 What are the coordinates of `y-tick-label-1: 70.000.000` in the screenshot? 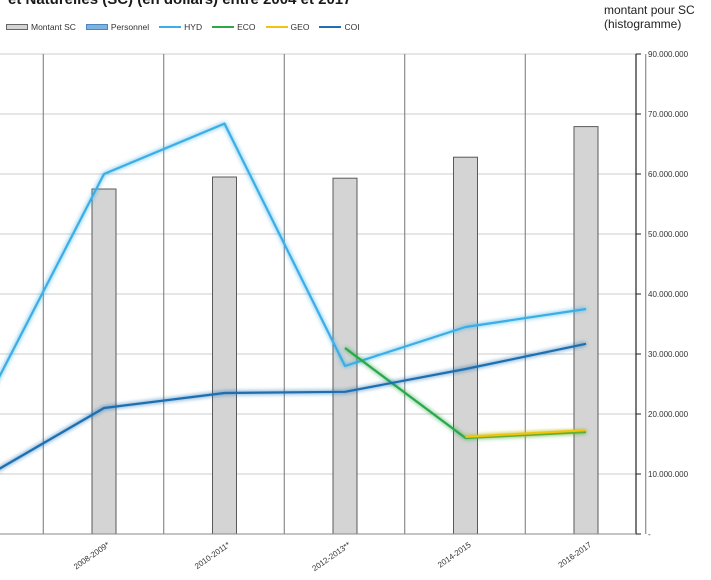 It's located at (668, 114).